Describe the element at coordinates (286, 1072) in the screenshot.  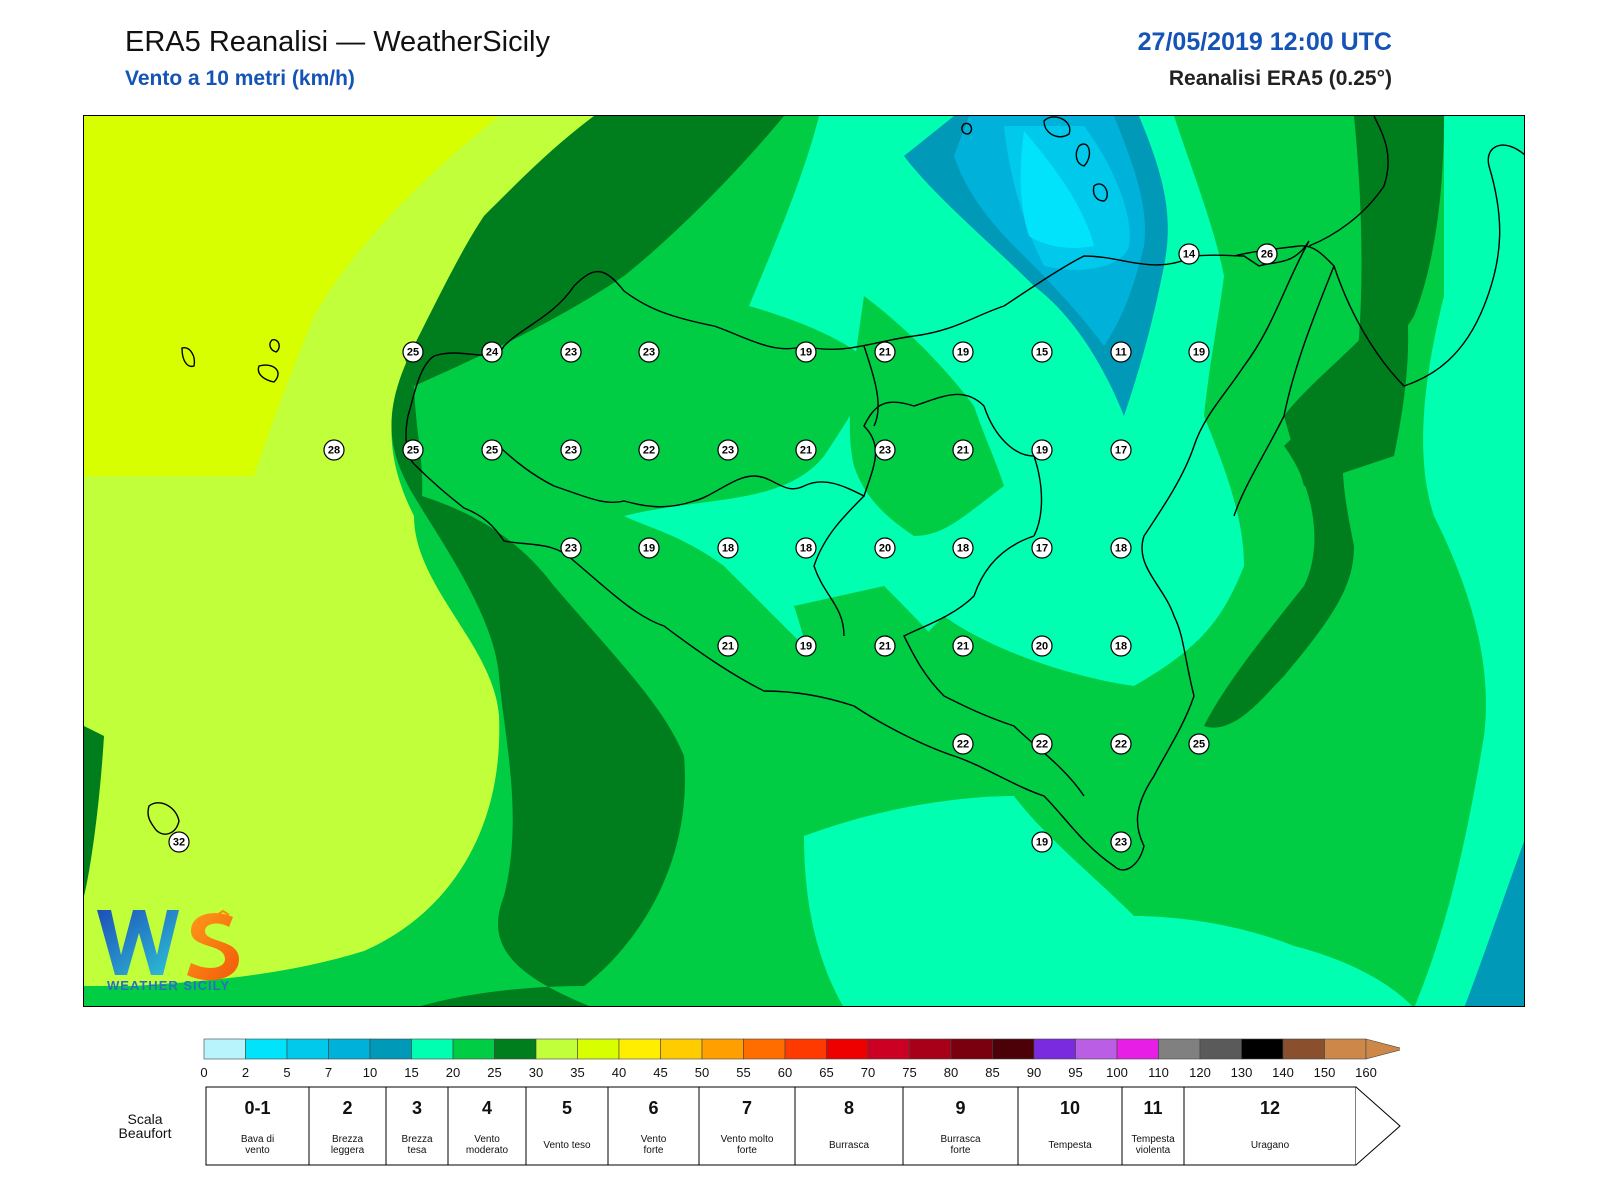
I see `color-scale-tick-label: 5` at that location.